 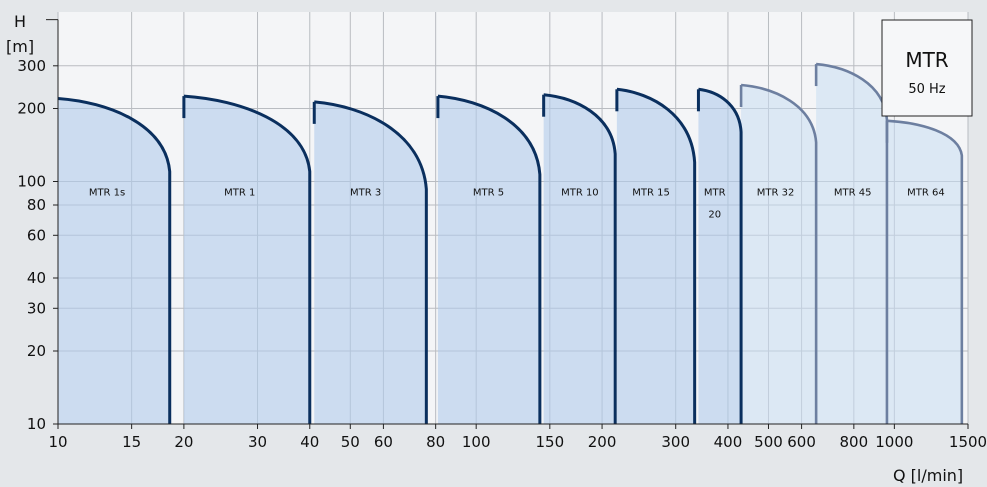 I want to click on x-tick-label: 800, so click(x=854, y=442).